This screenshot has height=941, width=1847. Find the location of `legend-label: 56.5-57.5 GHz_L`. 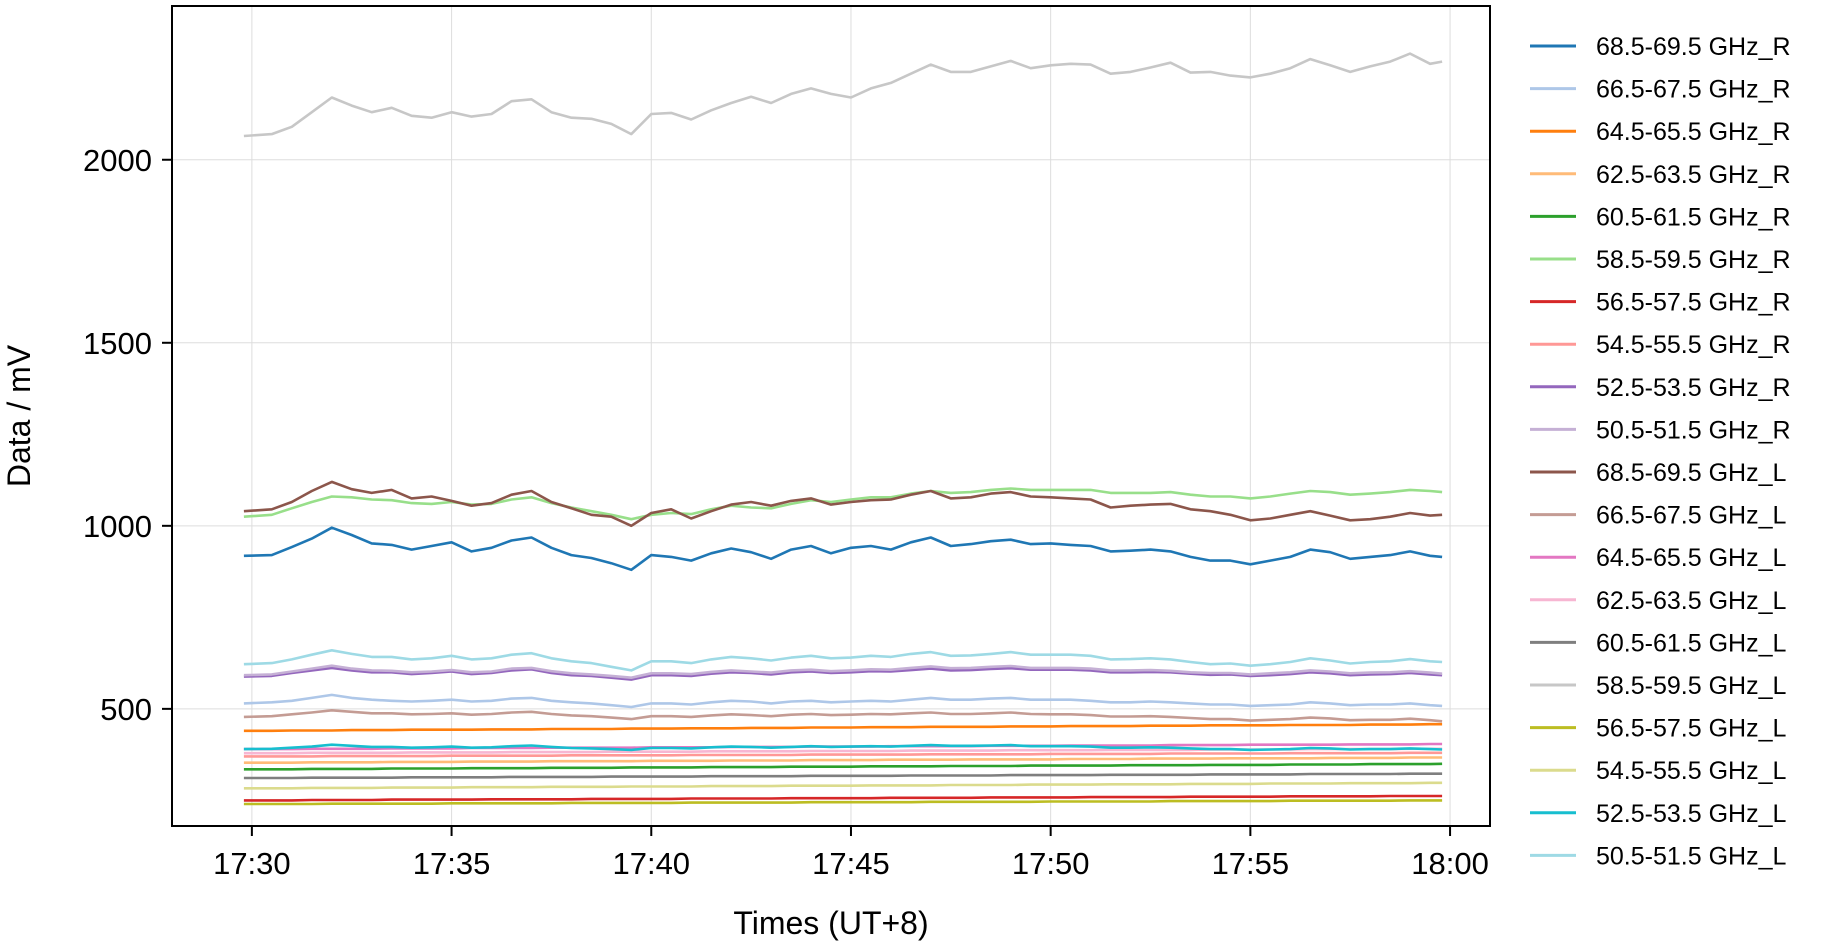

legend-label: 56.5-57.5 GHz_L is located at coordinates (1691, 729).